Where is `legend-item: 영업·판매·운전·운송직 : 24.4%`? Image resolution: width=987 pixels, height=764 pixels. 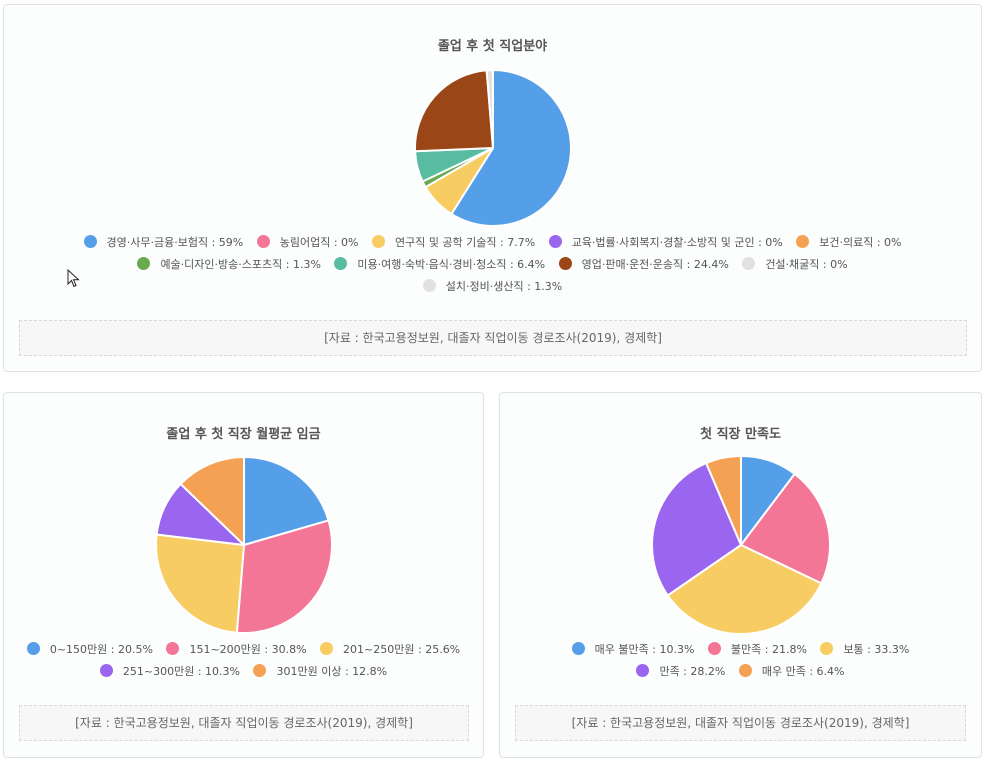
legend-item: 영업·판매·운전·운송직 : 24.4% is located at coordinates (643, 265).